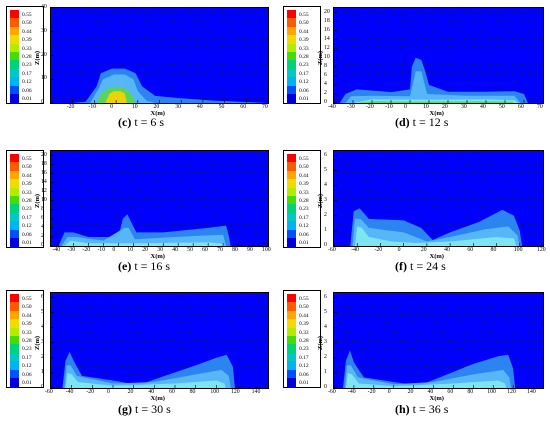  What do you see at coordinates (435, 236) in the screenshot?
I see `plume-core` at bounding box center [435, 236].